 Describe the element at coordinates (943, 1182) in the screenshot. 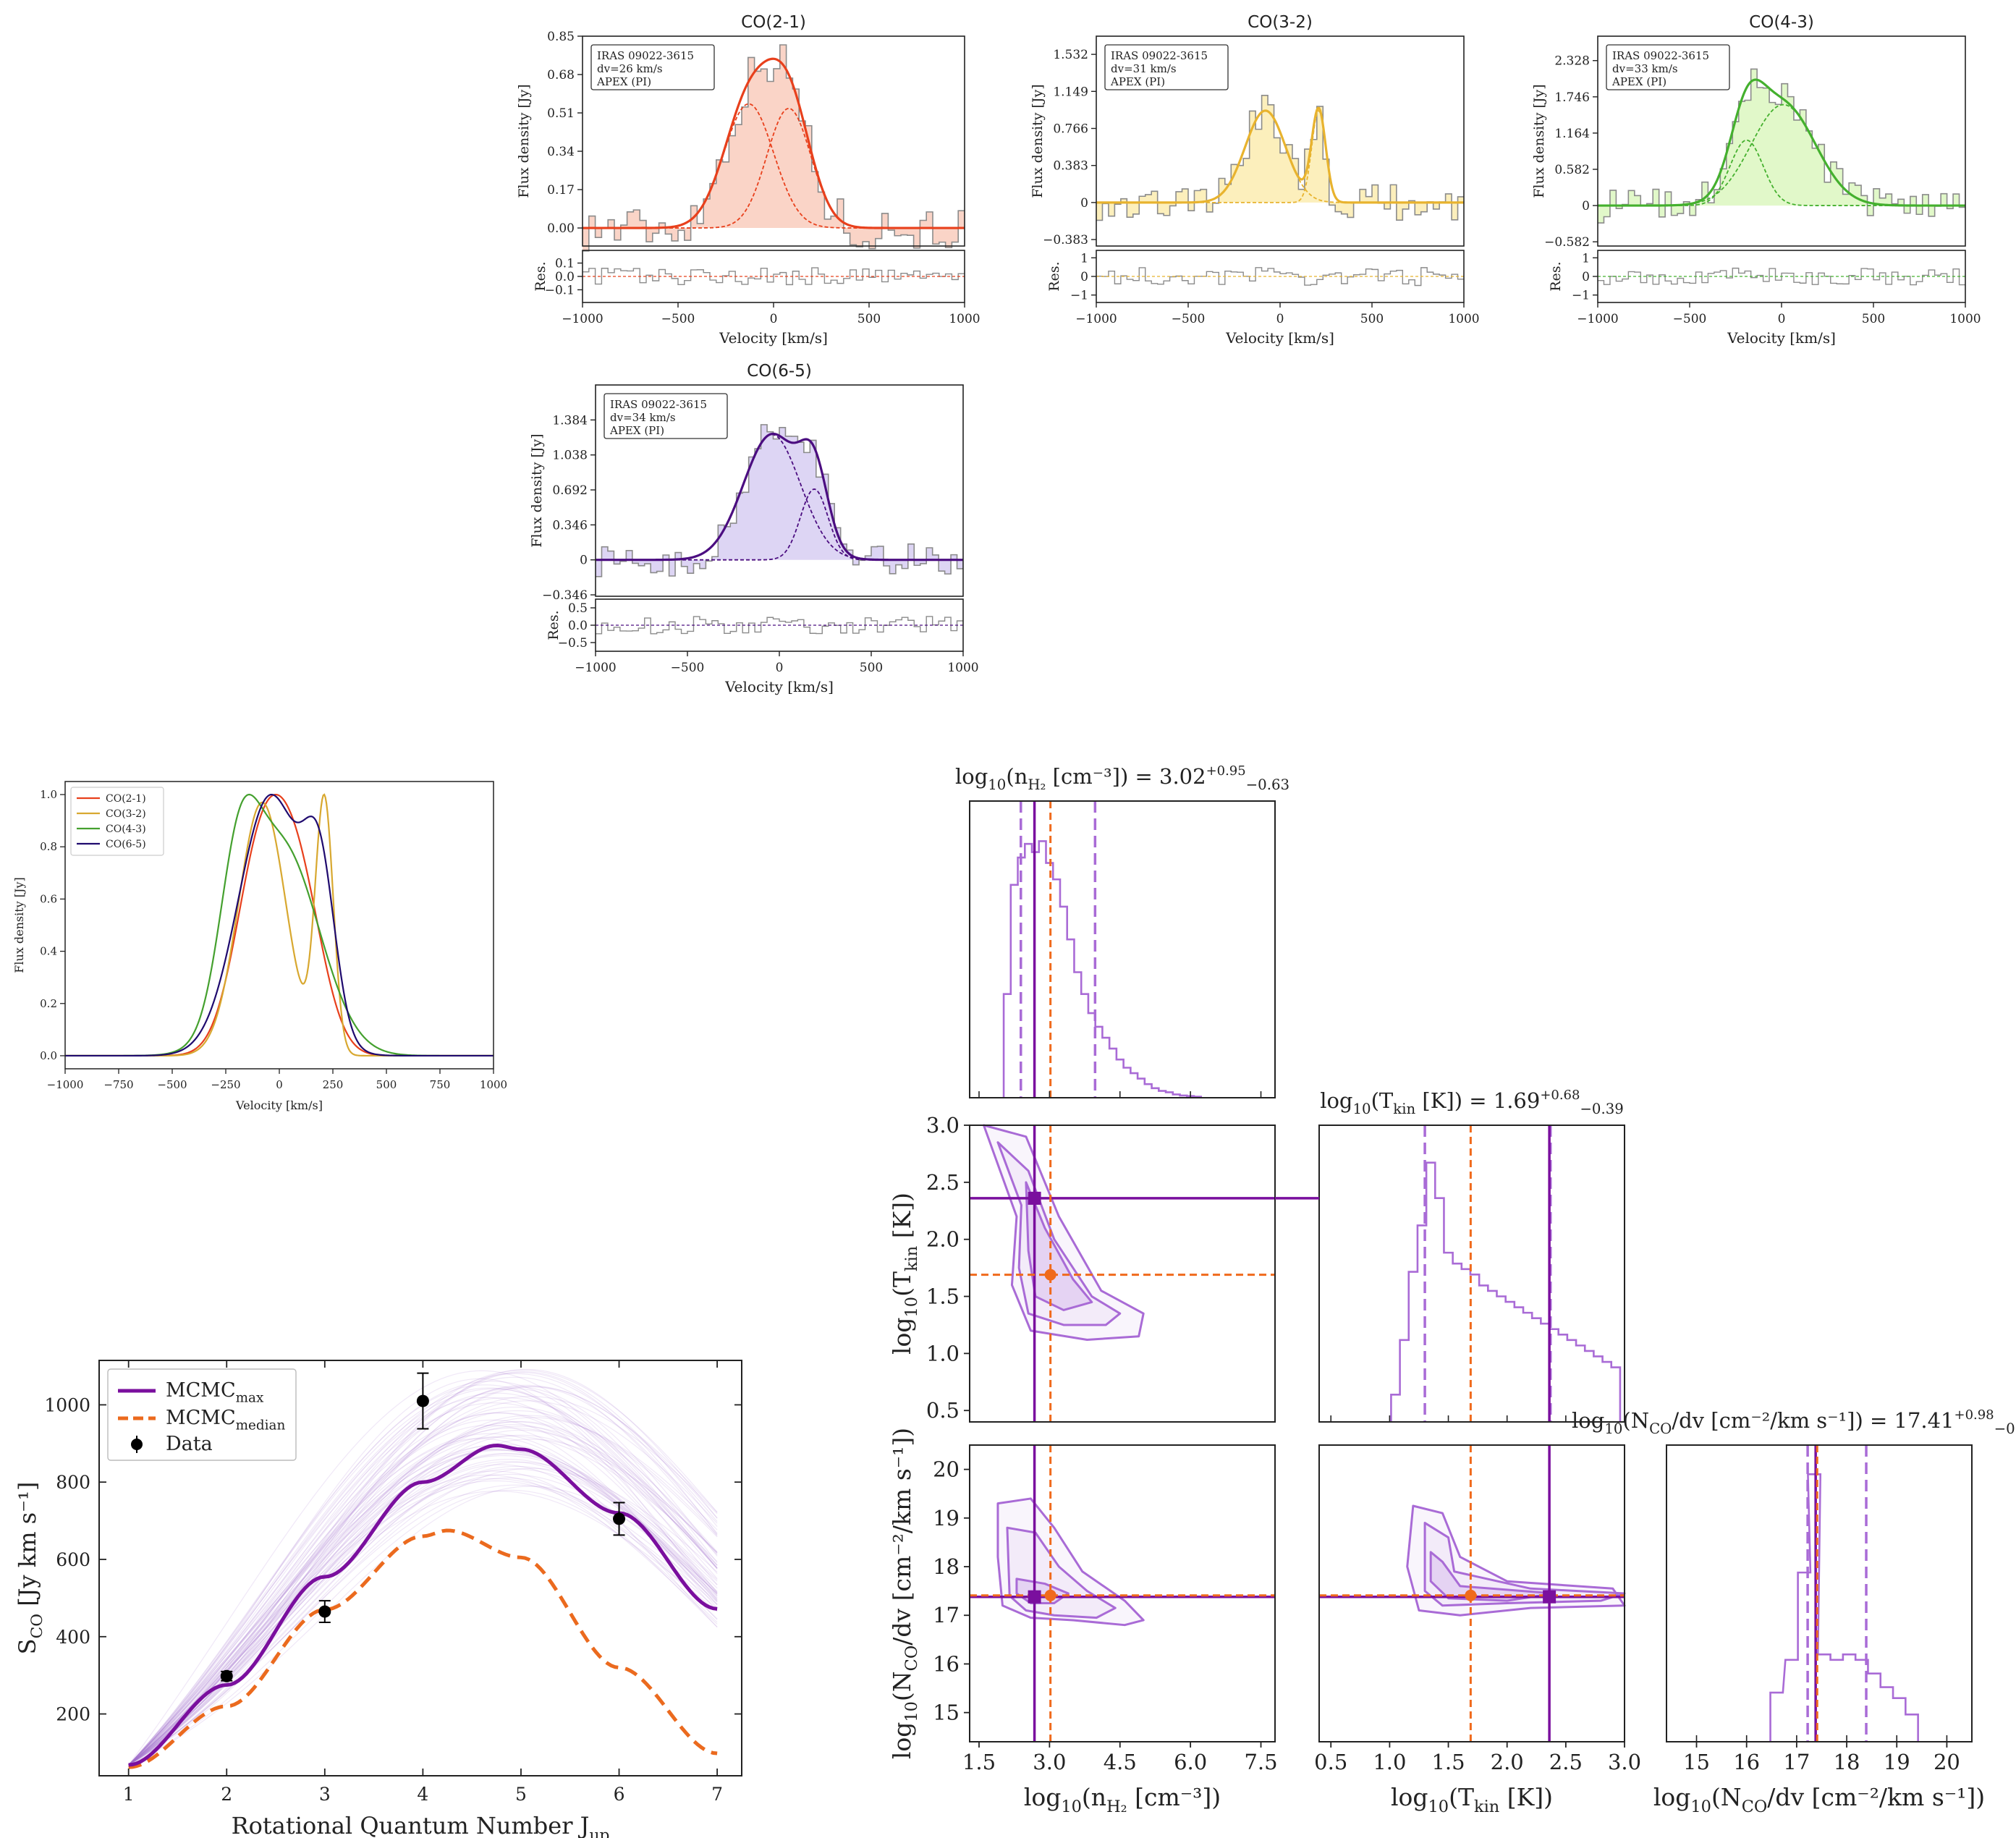

I see `y-tick-label: 2.5` at that location.